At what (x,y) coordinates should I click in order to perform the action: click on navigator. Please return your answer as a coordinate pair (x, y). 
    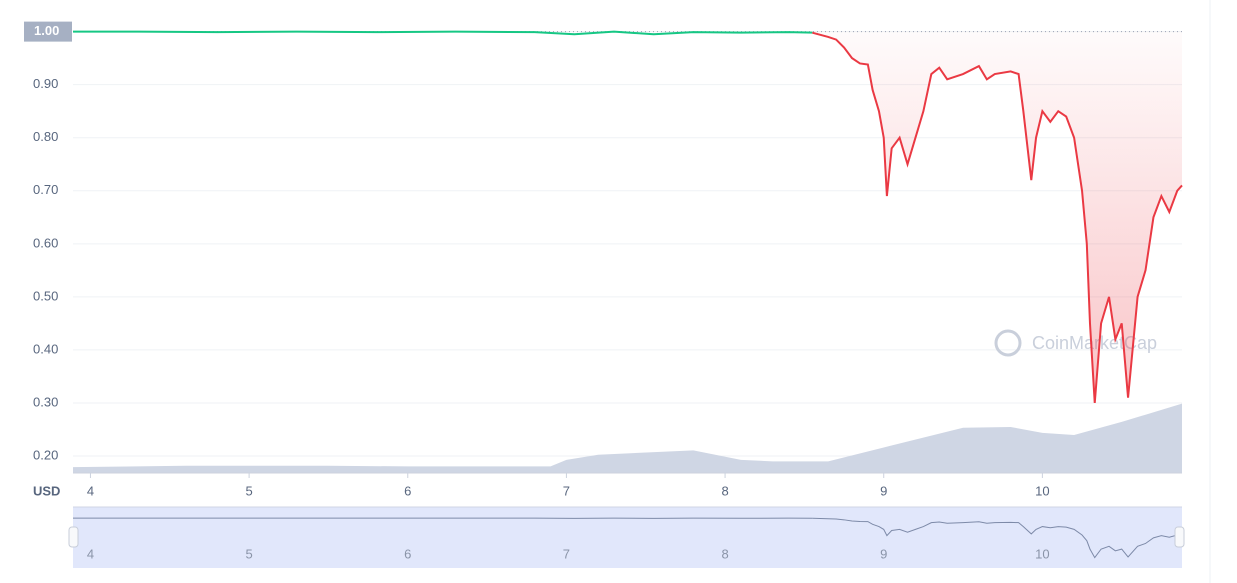
    Looking at the image, I should click on (627, 537).